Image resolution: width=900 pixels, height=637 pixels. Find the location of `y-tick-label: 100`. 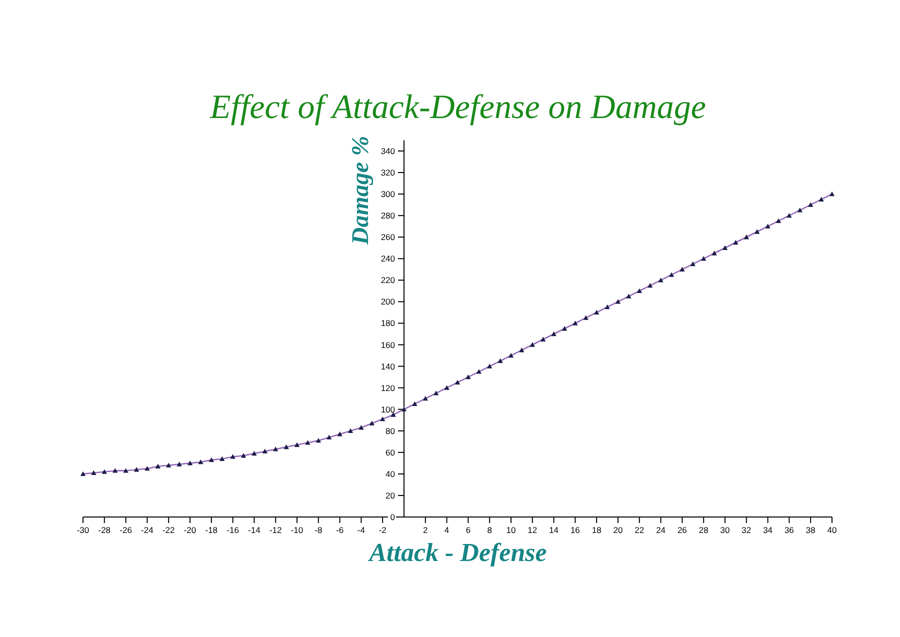

y-tick-label: 100 is located at coordinates (388, 409).